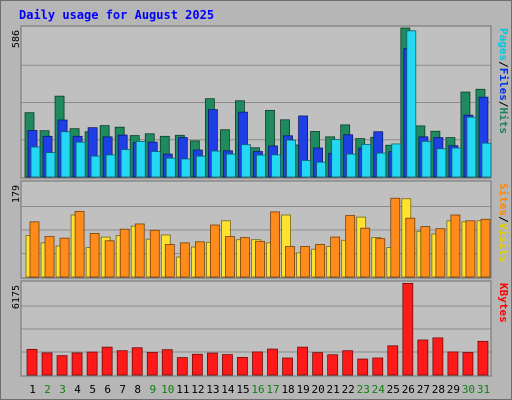 The width and height of the screenshot is (512, 400). What do you see at coordinates (438, 389) in the screenshot?
I see `day-label-28: 28` at bounding box center [438, 389].